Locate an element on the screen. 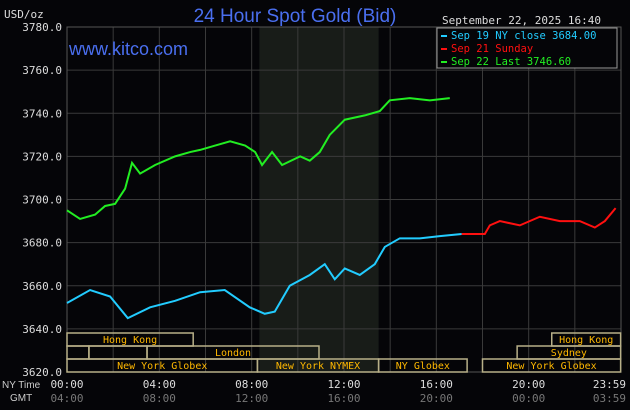 The height and width of the screenshot is (410, 630). session-label: New York NYMEX is located at coordinates (318, 366).